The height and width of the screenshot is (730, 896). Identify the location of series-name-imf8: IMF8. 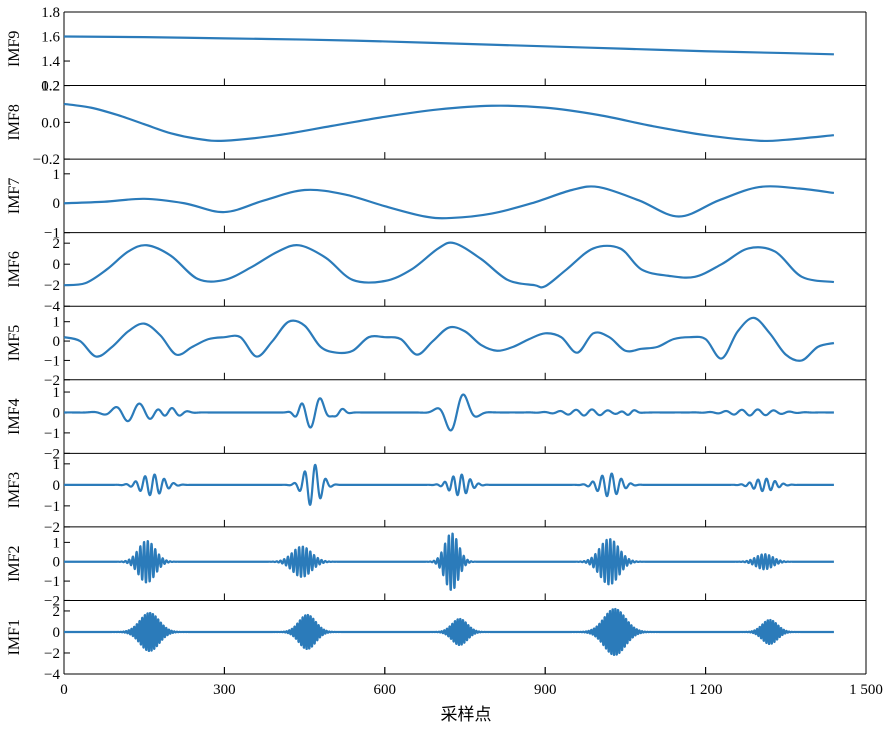
(14, 122).